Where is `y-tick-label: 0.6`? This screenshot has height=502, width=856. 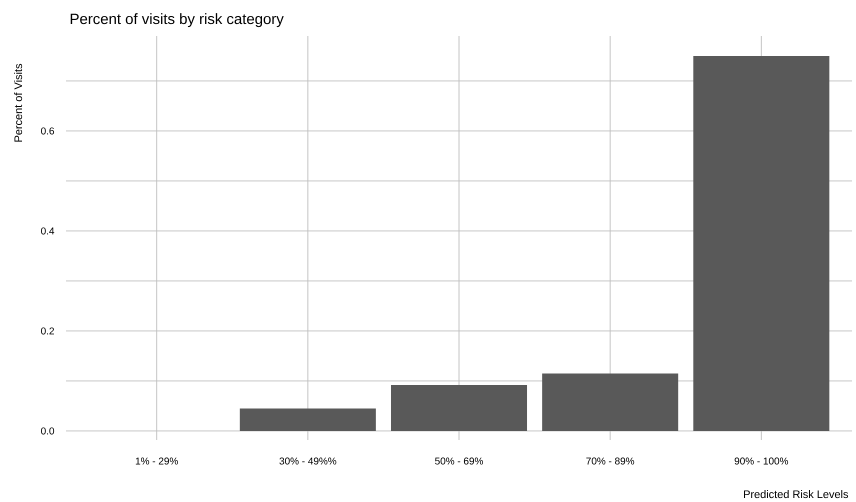
y-tick-label: 0.6 is located at coordinates (47, 131).